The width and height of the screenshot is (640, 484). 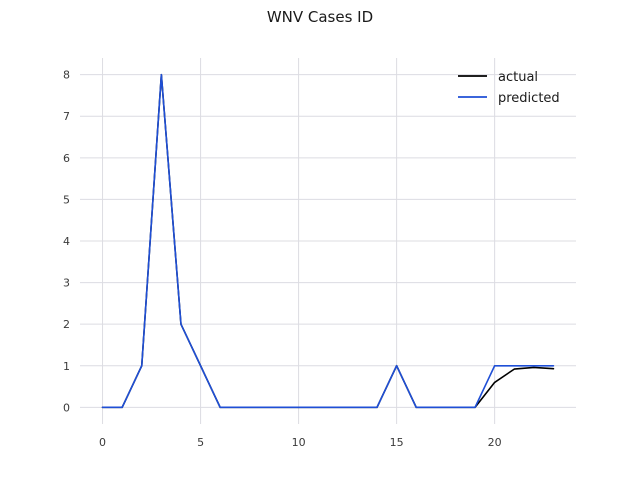 What do you see at coordinates (66, 75) in the screenshot?
I see `y-tick-label: 8` at bounding box center [66, 75].